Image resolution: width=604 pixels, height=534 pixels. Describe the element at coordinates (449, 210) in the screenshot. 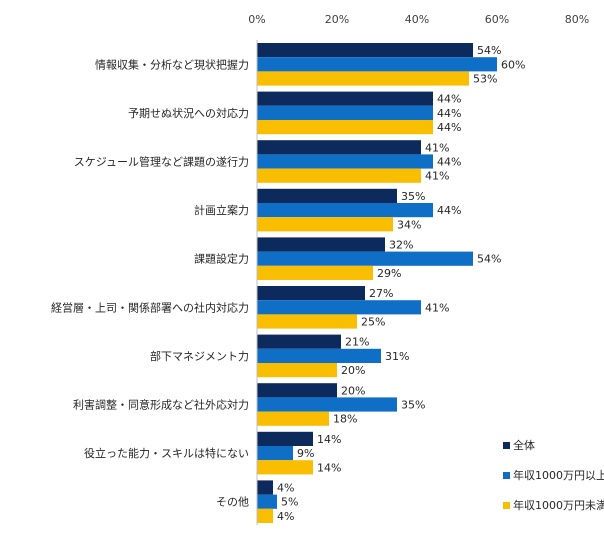

I see `data-label-3-series-1: 44%` at that location.